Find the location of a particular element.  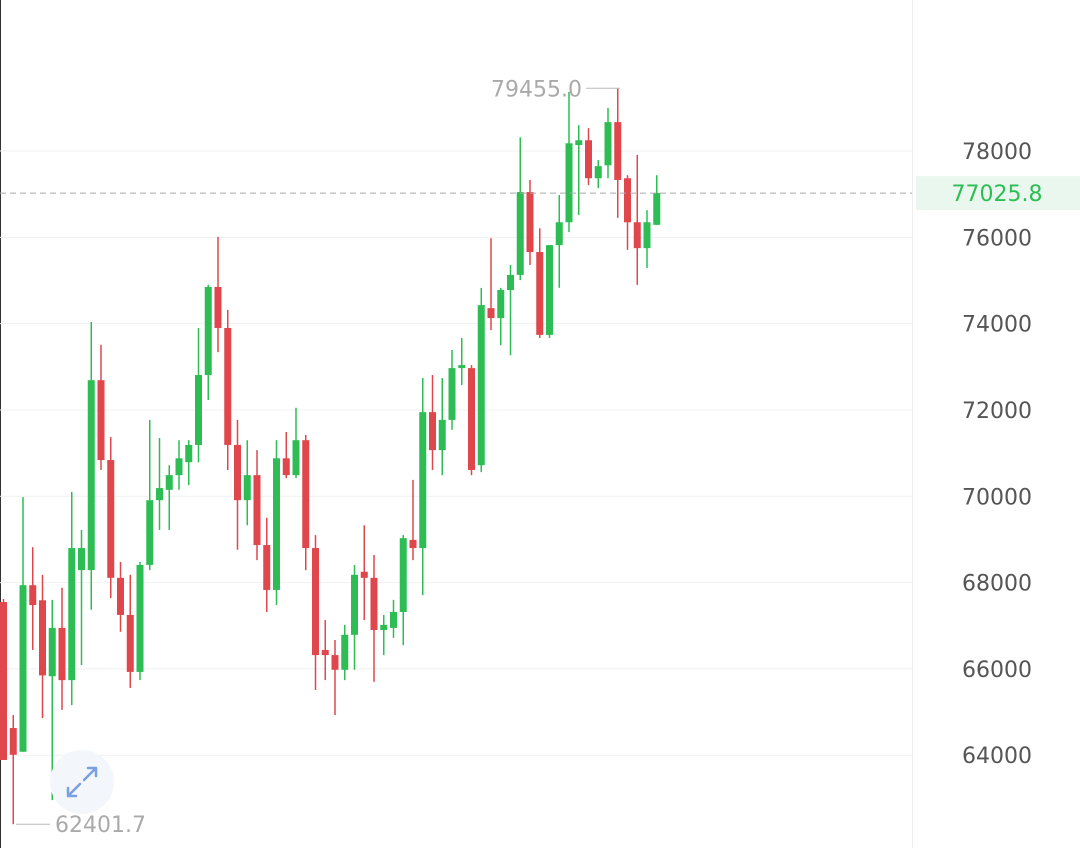

high-label: 79455.0 is located at coordinates (536, 89).